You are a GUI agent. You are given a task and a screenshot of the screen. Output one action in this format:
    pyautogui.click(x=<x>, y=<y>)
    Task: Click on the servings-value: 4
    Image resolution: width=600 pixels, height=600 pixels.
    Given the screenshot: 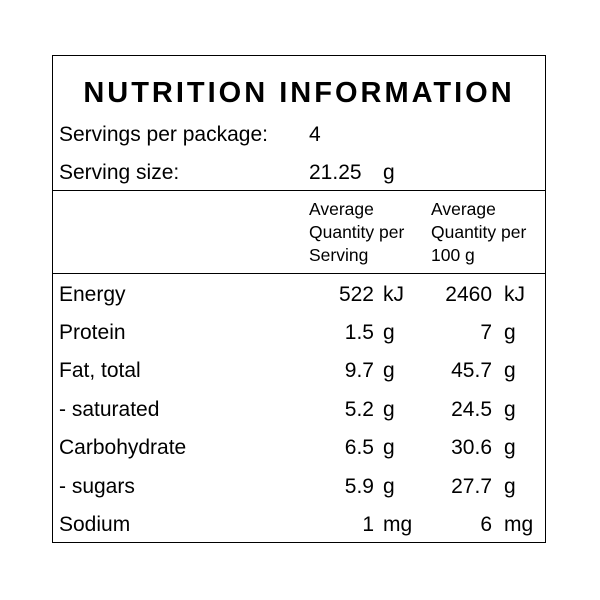 What is the action you would take?
    pyautogui.click(x=315, y=134)
    